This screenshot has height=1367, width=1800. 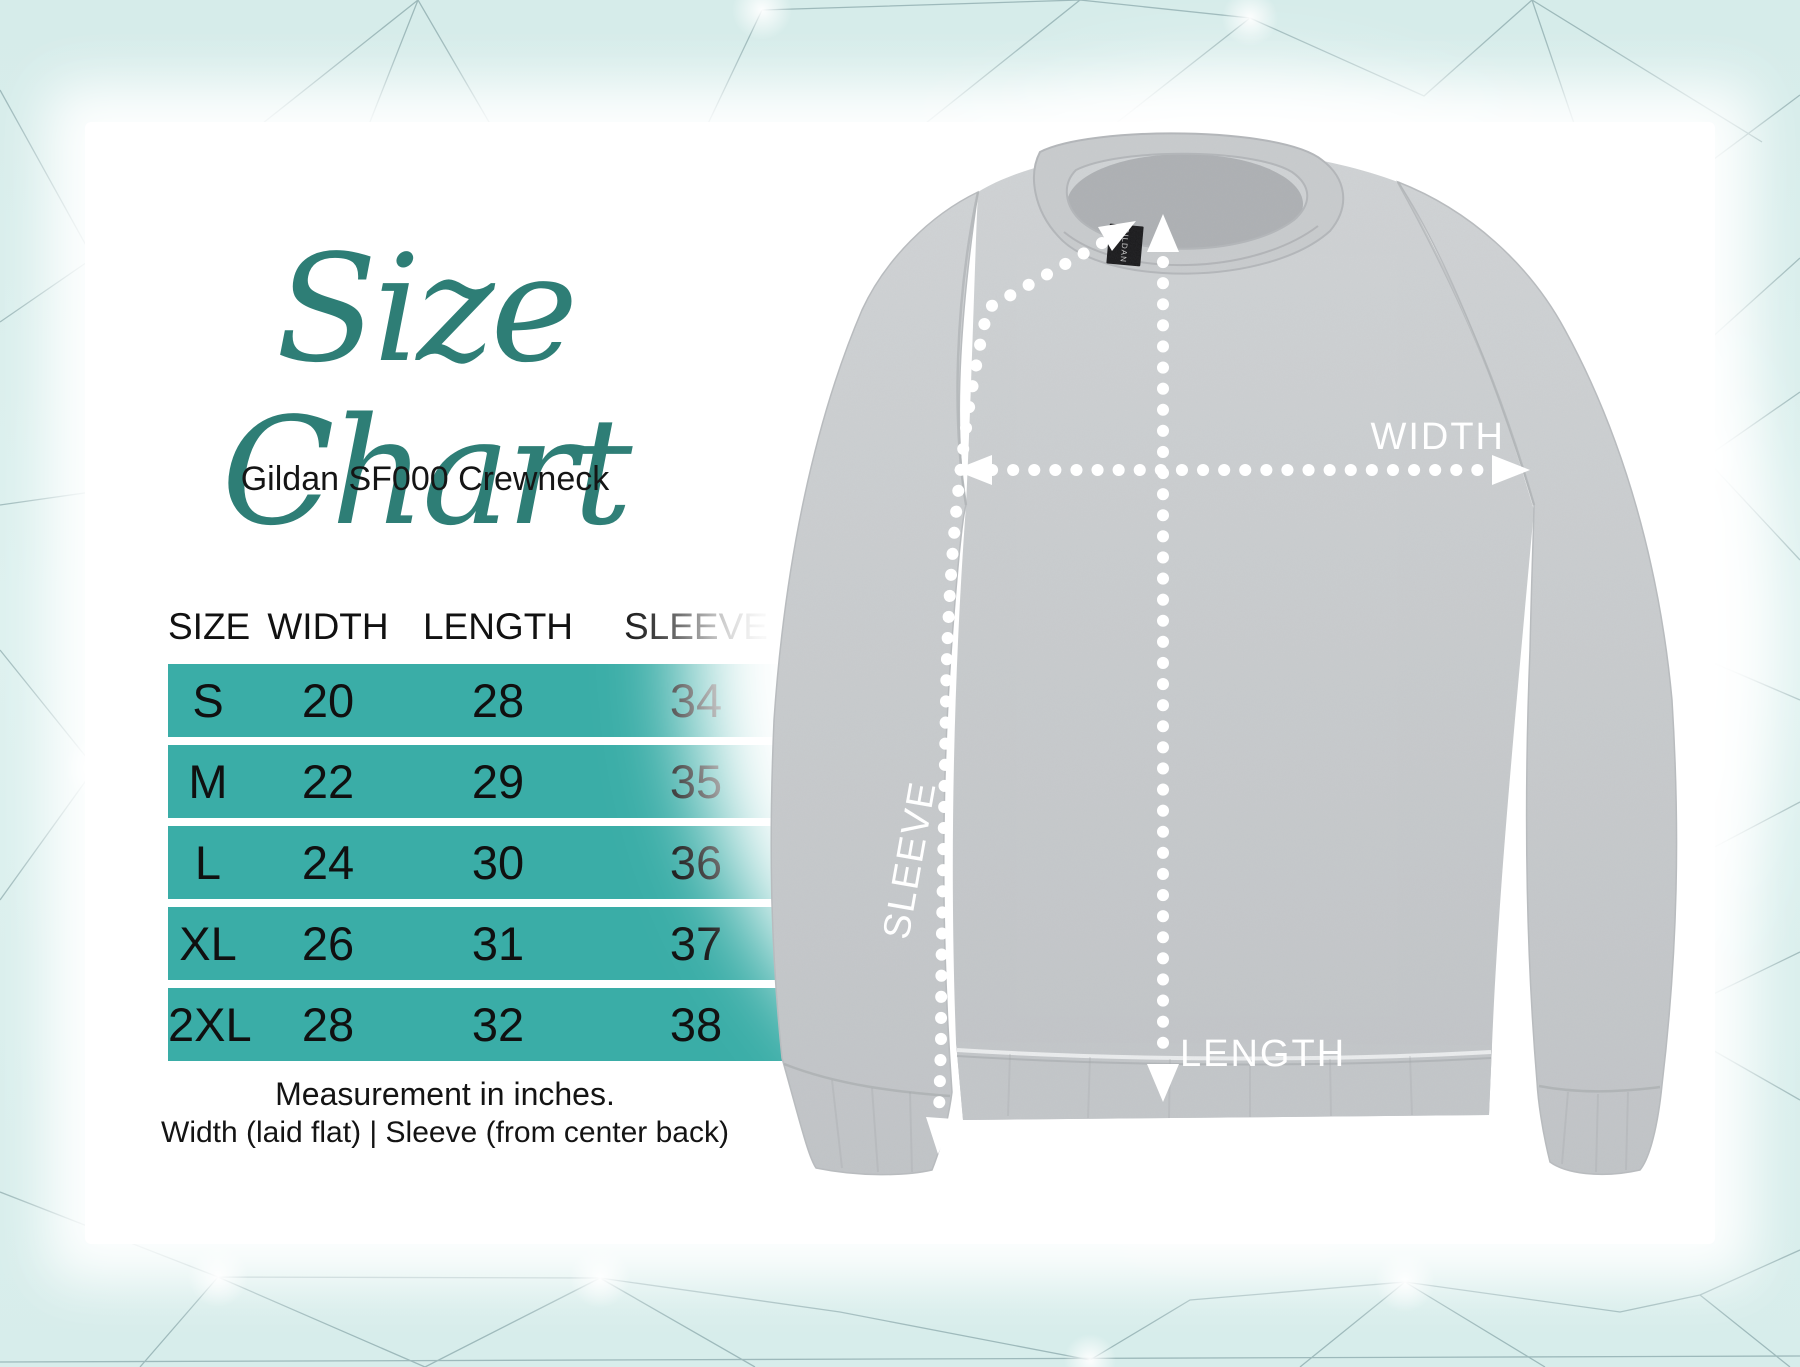 What do you see at coordinates (498, 700) in the screenshot?
I see `cell-length: 28` at bounding box center [498, 700].